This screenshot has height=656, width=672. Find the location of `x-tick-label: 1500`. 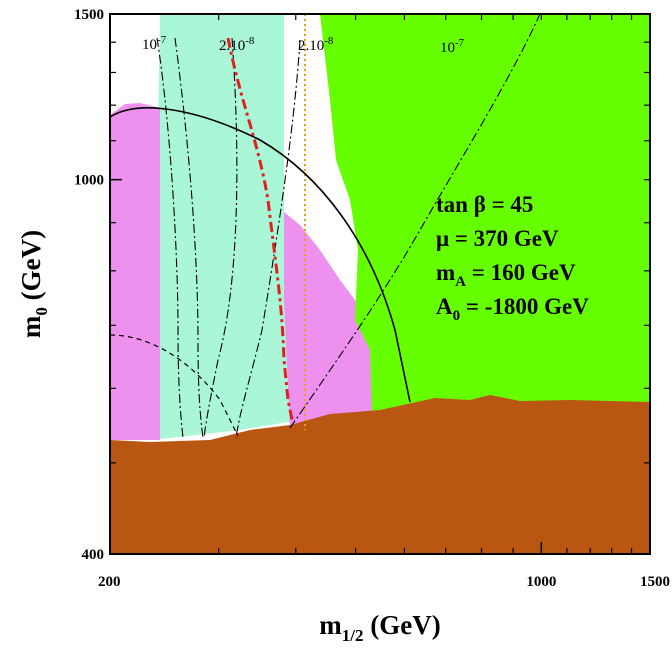

x-tick-label: 1500 is located at coordinates (655, 582).